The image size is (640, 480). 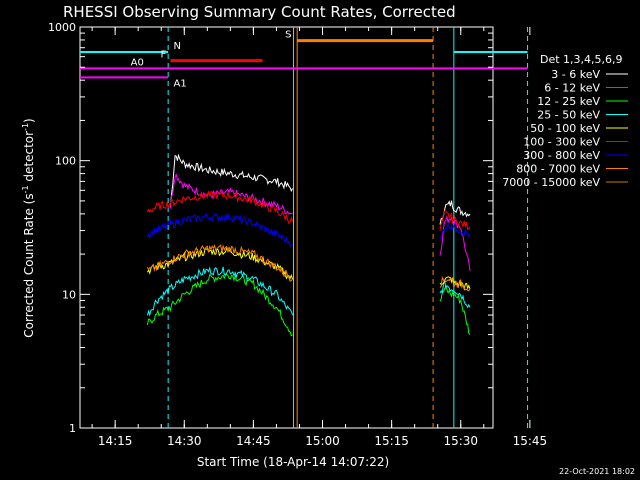 I want to click on y-axis-label-sup1: -1, so click(x=25, y=189).